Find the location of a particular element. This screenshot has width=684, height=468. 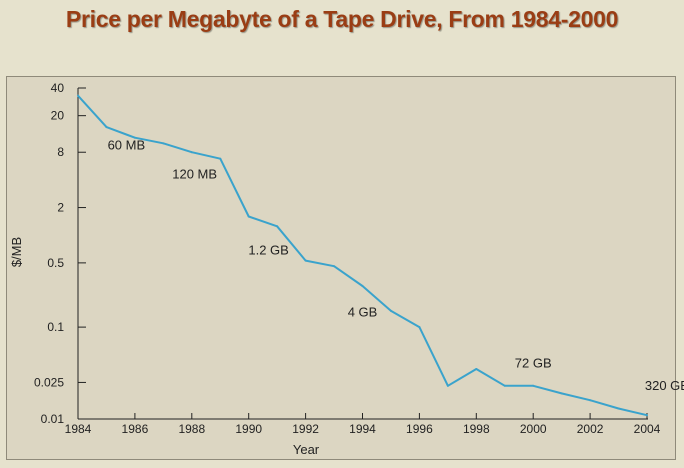

y-tick-label: 8 is located at coordinates (60, 152).